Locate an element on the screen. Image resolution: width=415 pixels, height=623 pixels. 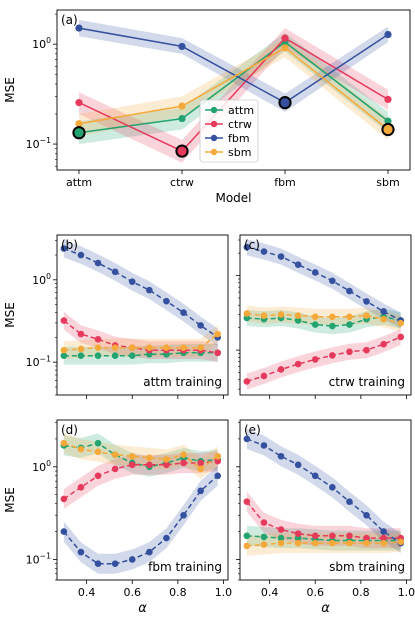
panel-d-ytick-label: 10⁻¹ is located at coordinates (38, 558).